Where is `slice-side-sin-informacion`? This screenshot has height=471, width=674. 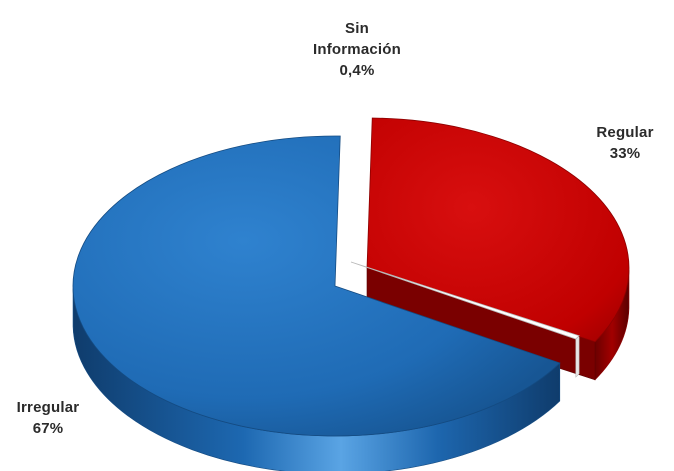 slice-side-sin-informacion is located at coordinates (577, 356).